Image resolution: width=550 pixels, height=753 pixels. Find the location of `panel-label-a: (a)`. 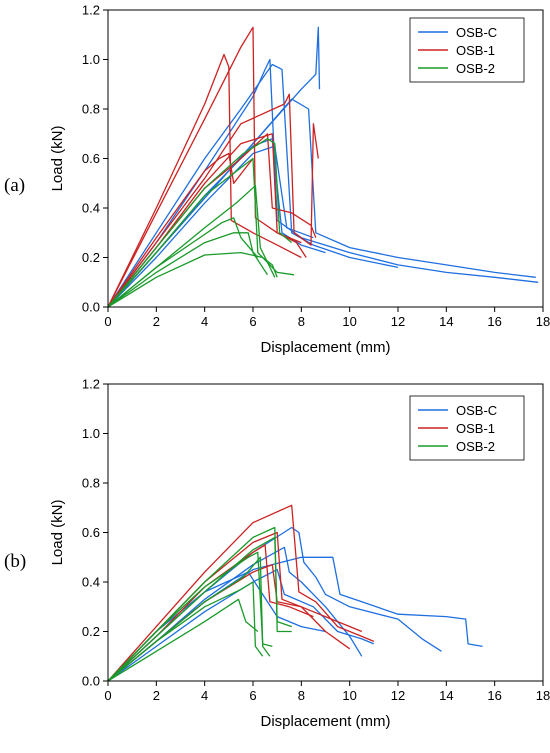

panel-label-a: (a) is located at coordinates (15, 185).